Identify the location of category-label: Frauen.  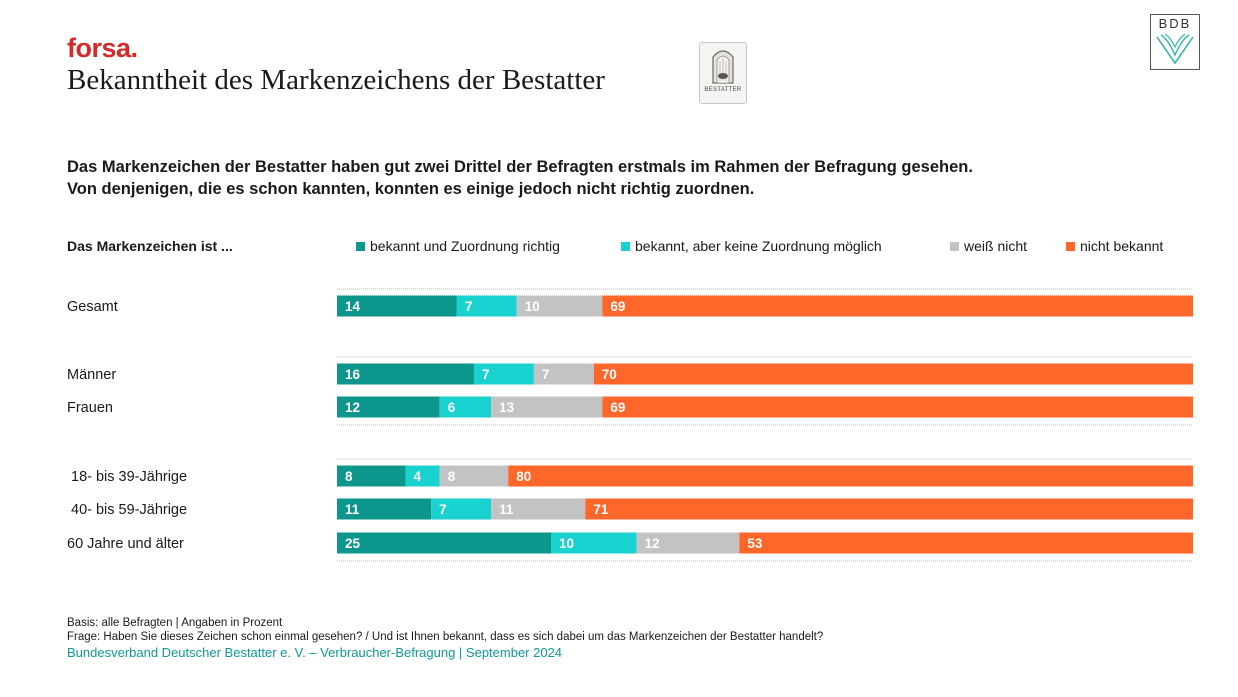
(90, 408).